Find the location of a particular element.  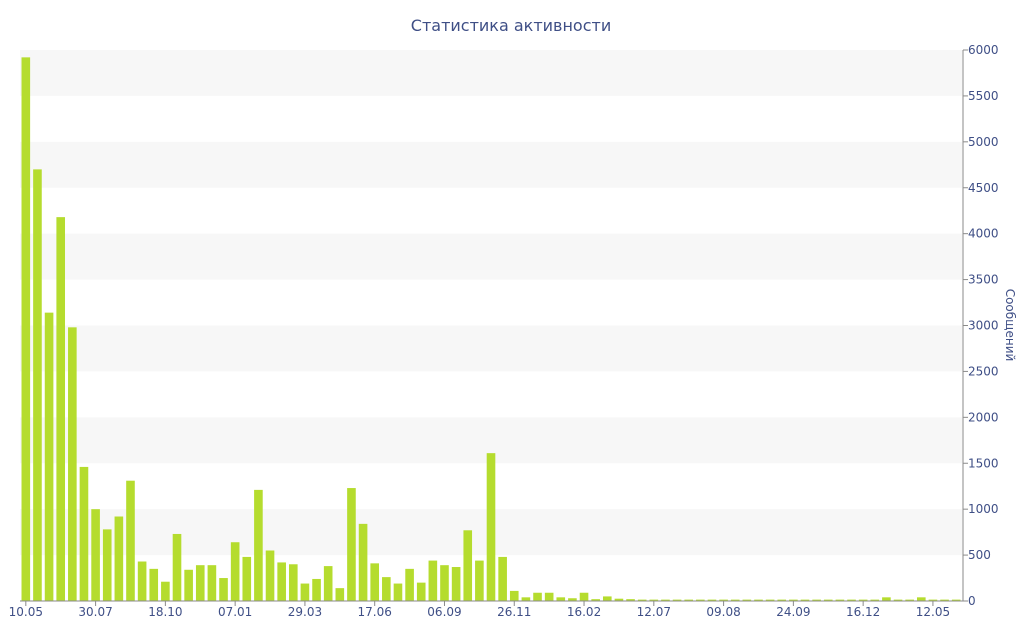

grid-band is located at coordinates (491, 348).